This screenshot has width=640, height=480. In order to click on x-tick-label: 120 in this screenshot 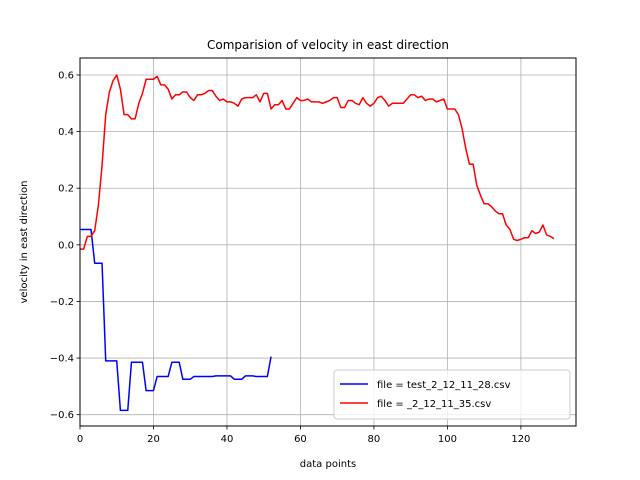, I will do `click(520, 439)`.